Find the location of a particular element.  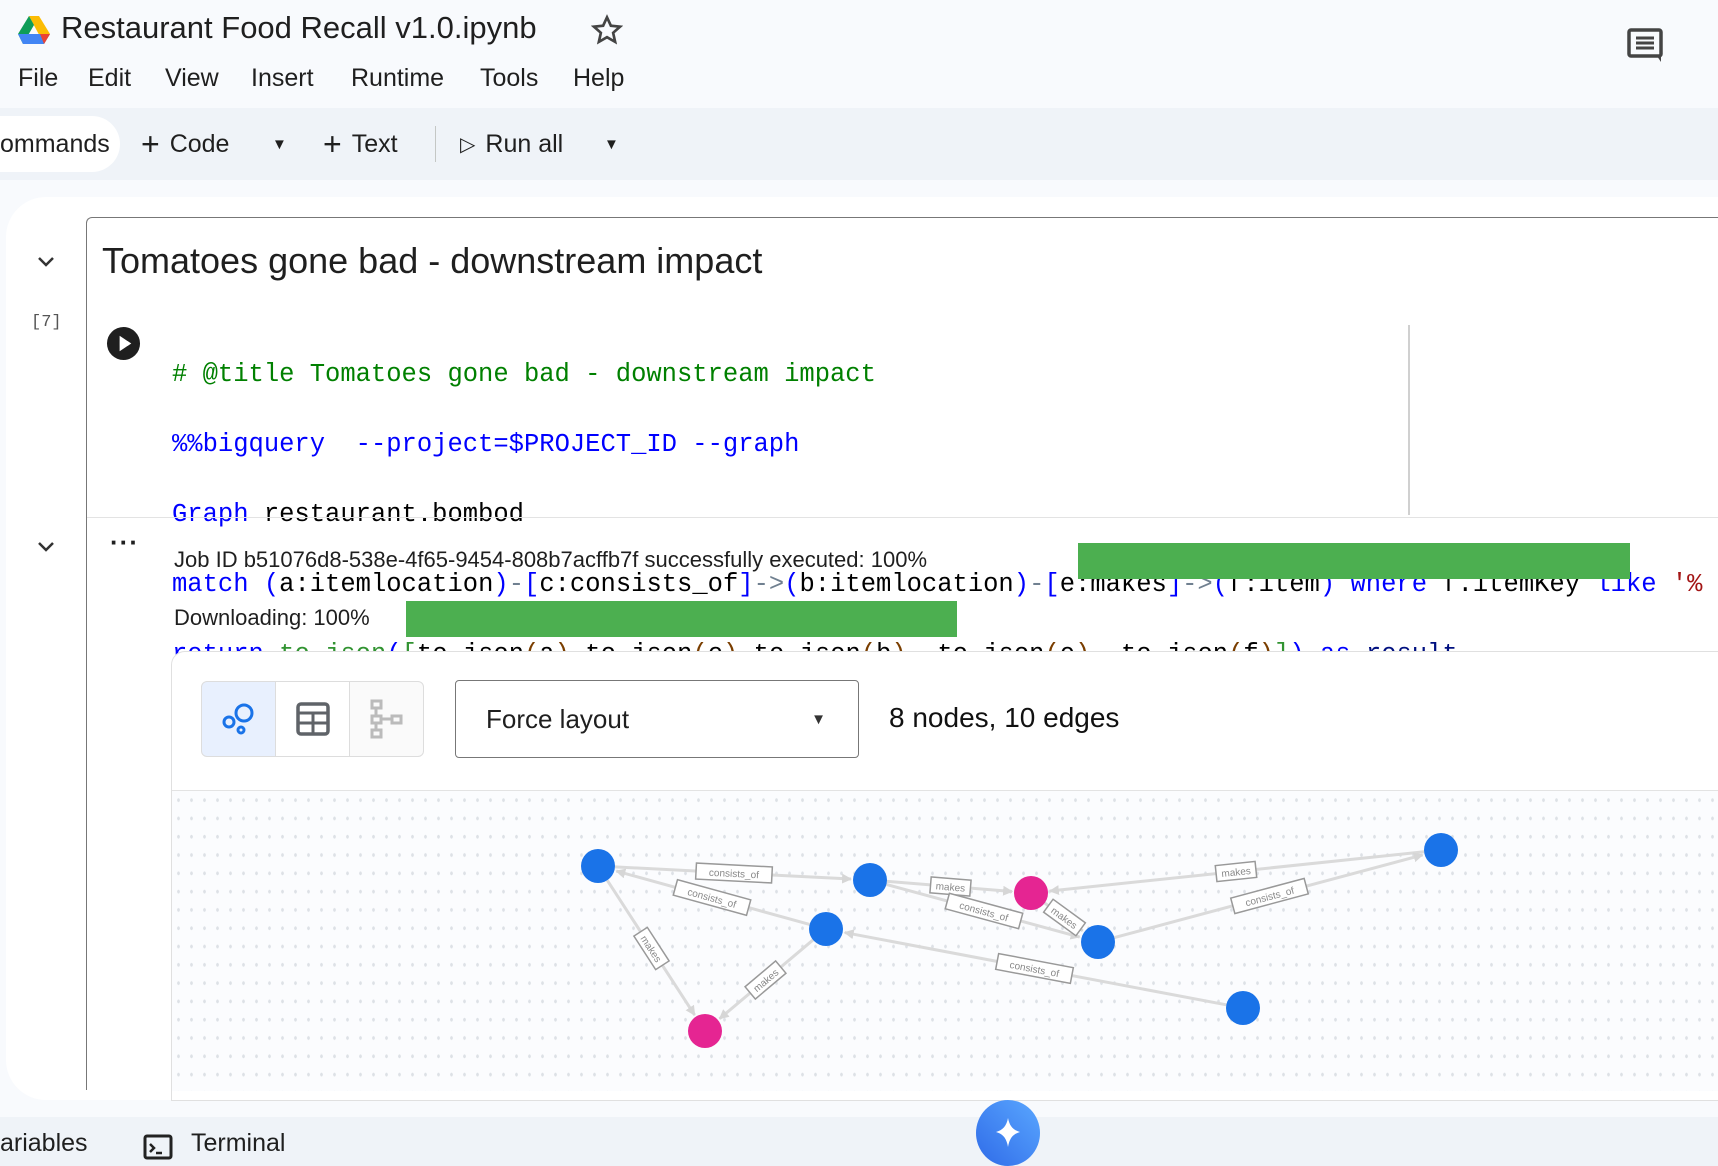

cell-separator is located at coordinates (902, 517).